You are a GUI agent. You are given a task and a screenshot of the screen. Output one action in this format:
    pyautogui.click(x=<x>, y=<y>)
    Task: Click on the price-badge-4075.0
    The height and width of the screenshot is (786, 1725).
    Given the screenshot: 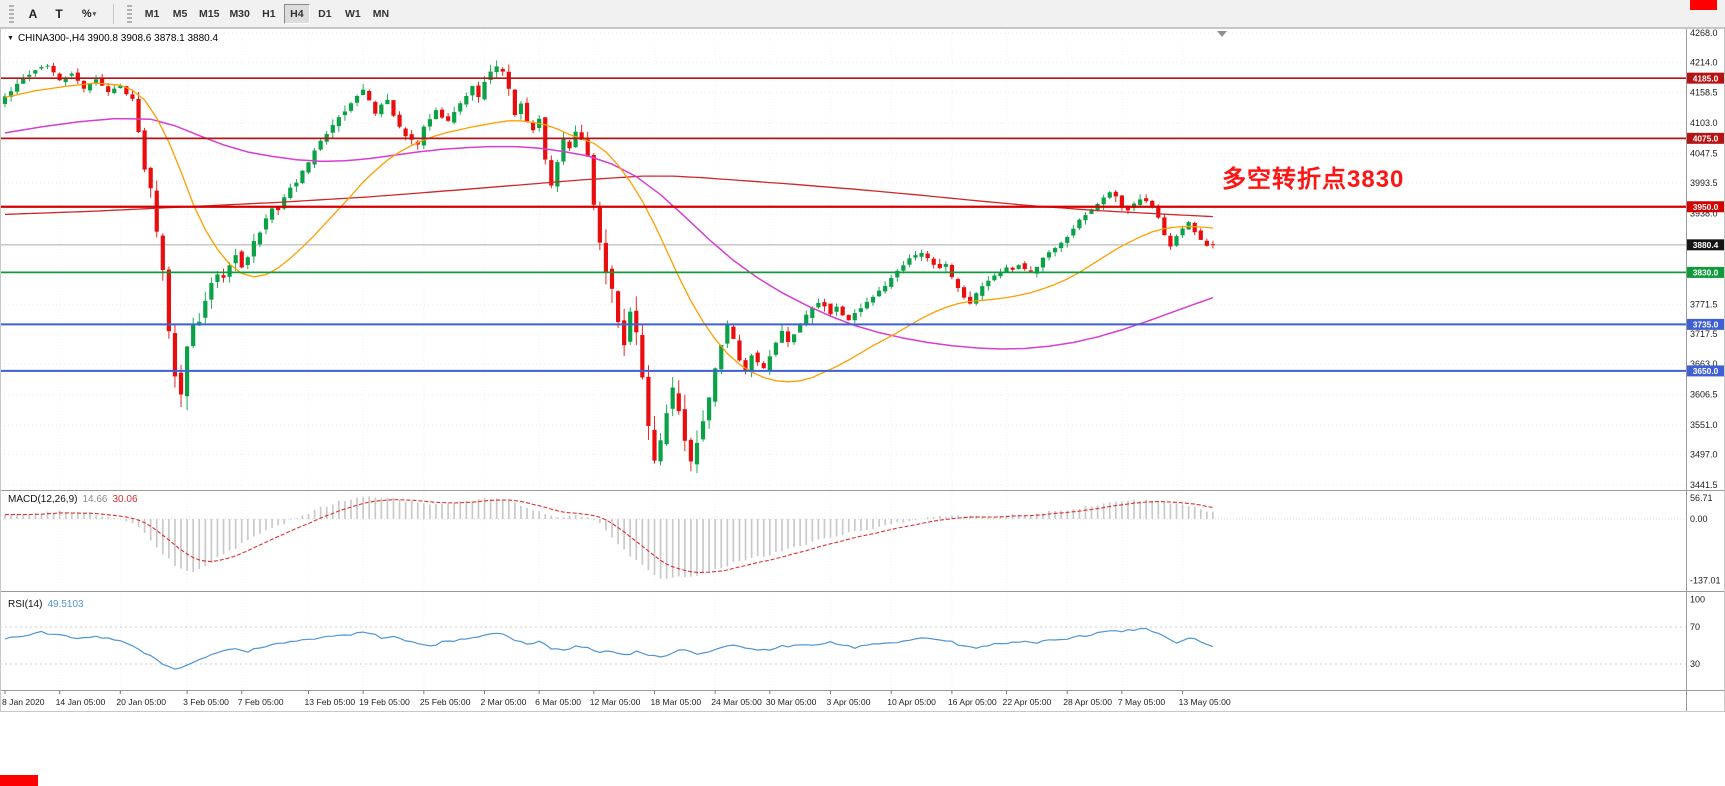 What is the action you would take?
    pyautogui.click(x=1705, y=138)
    